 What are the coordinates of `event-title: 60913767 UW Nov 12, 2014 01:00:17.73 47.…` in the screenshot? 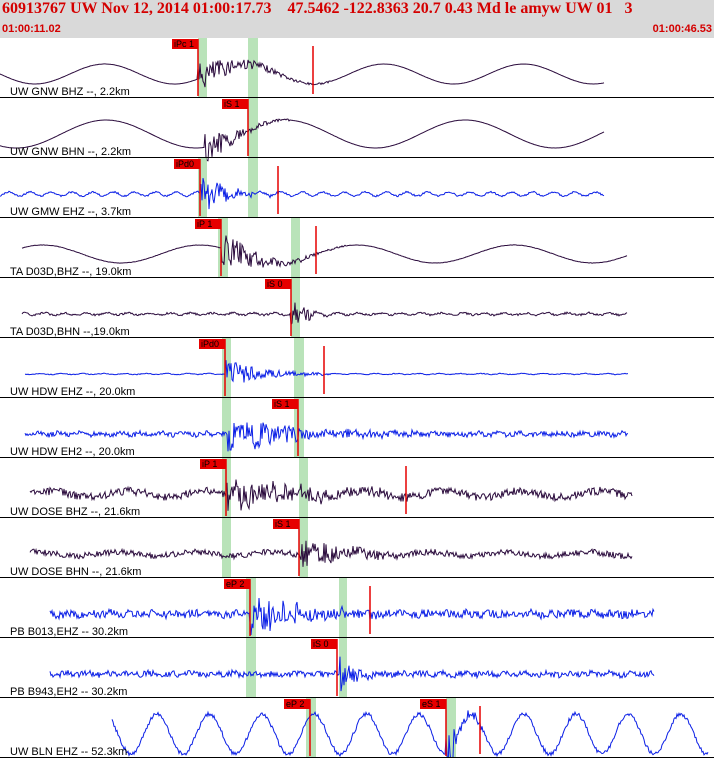 It's located at (317, 8).